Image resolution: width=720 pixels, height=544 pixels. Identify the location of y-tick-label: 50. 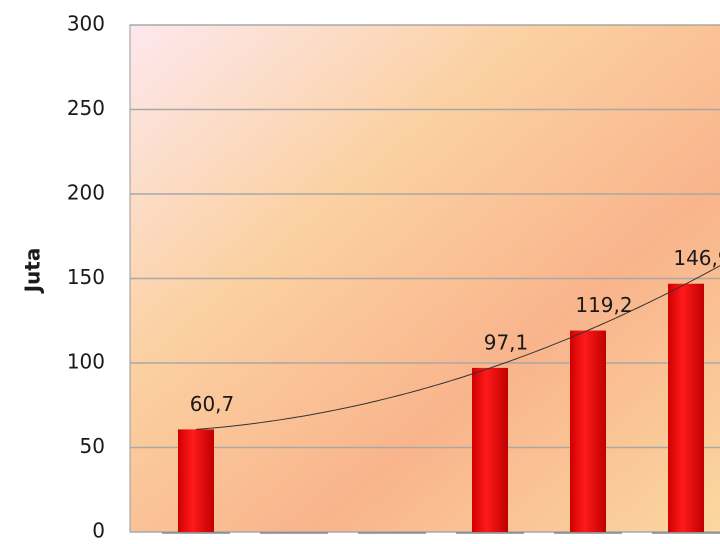
(92, 446).